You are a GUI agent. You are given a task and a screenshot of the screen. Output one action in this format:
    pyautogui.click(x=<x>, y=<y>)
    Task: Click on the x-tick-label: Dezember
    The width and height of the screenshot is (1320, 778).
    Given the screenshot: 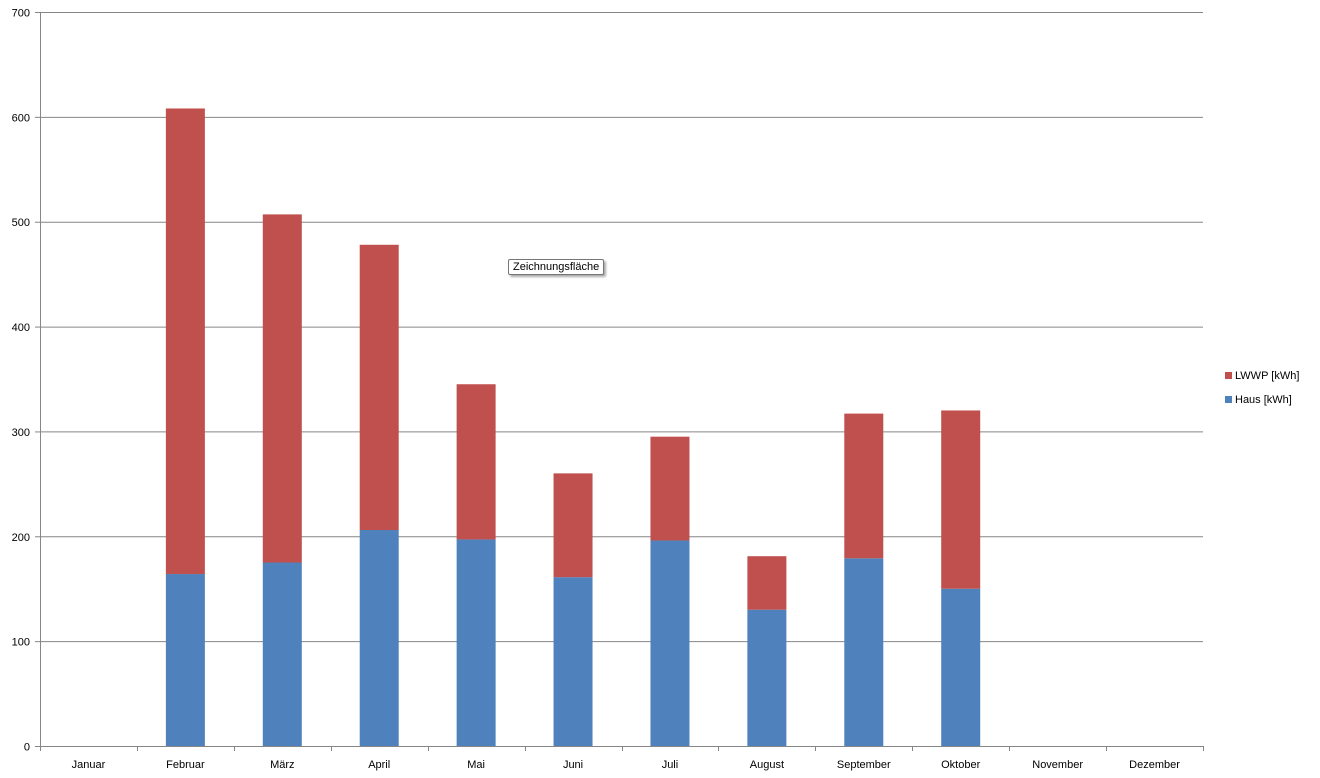 What is the action you would take?
    pyautogui.click(x=1154, y=765)
    